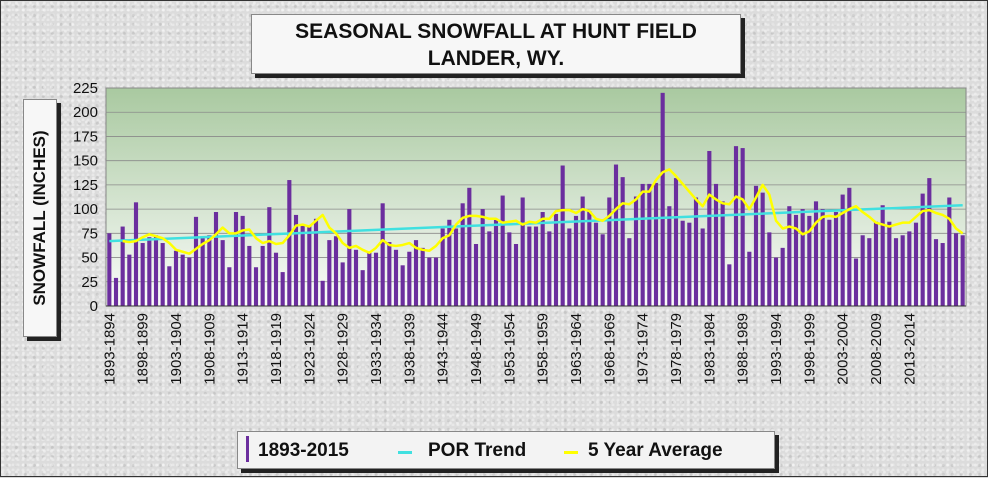 The height and width of the screenshot is (478, 988). I want to click on x-tick-label: 1973-1974, so click(643, 349).